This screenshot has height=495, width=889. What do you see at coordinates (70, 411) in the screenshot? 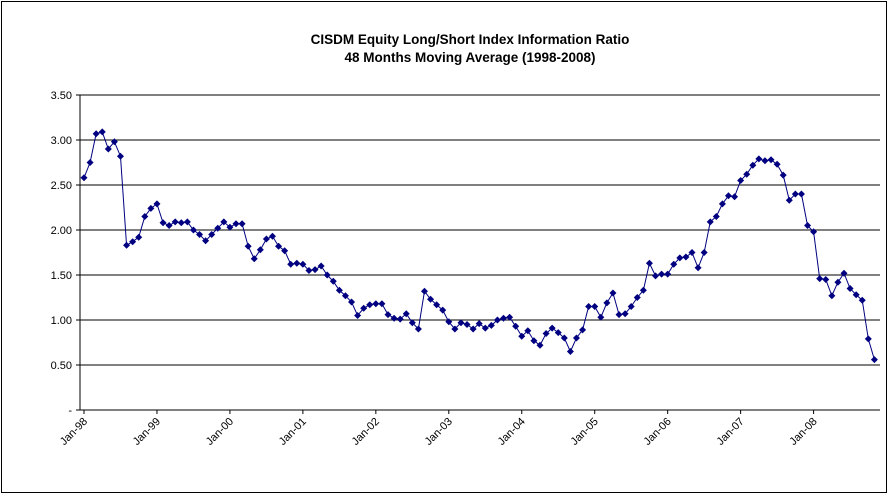
I see `y-tick-label: -` at bounding box center [70, 411].